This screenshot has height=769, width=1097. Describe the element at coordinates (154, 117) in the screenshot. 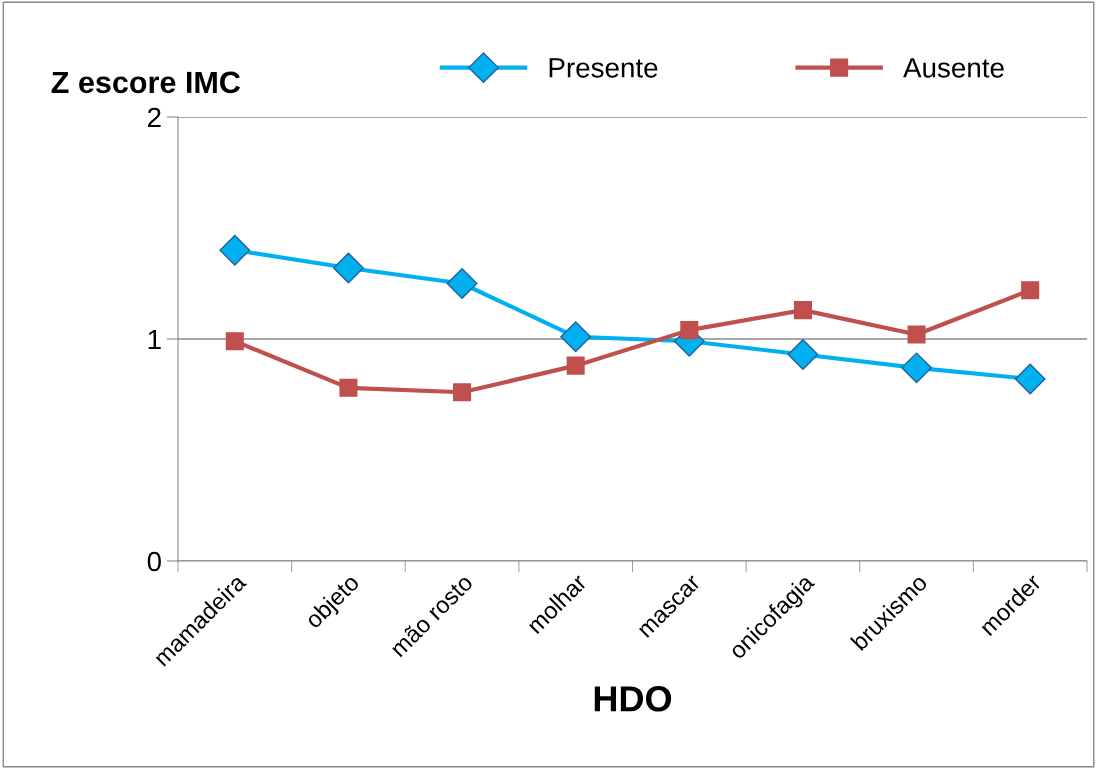

I see `y-tick-label: 2` at that location.